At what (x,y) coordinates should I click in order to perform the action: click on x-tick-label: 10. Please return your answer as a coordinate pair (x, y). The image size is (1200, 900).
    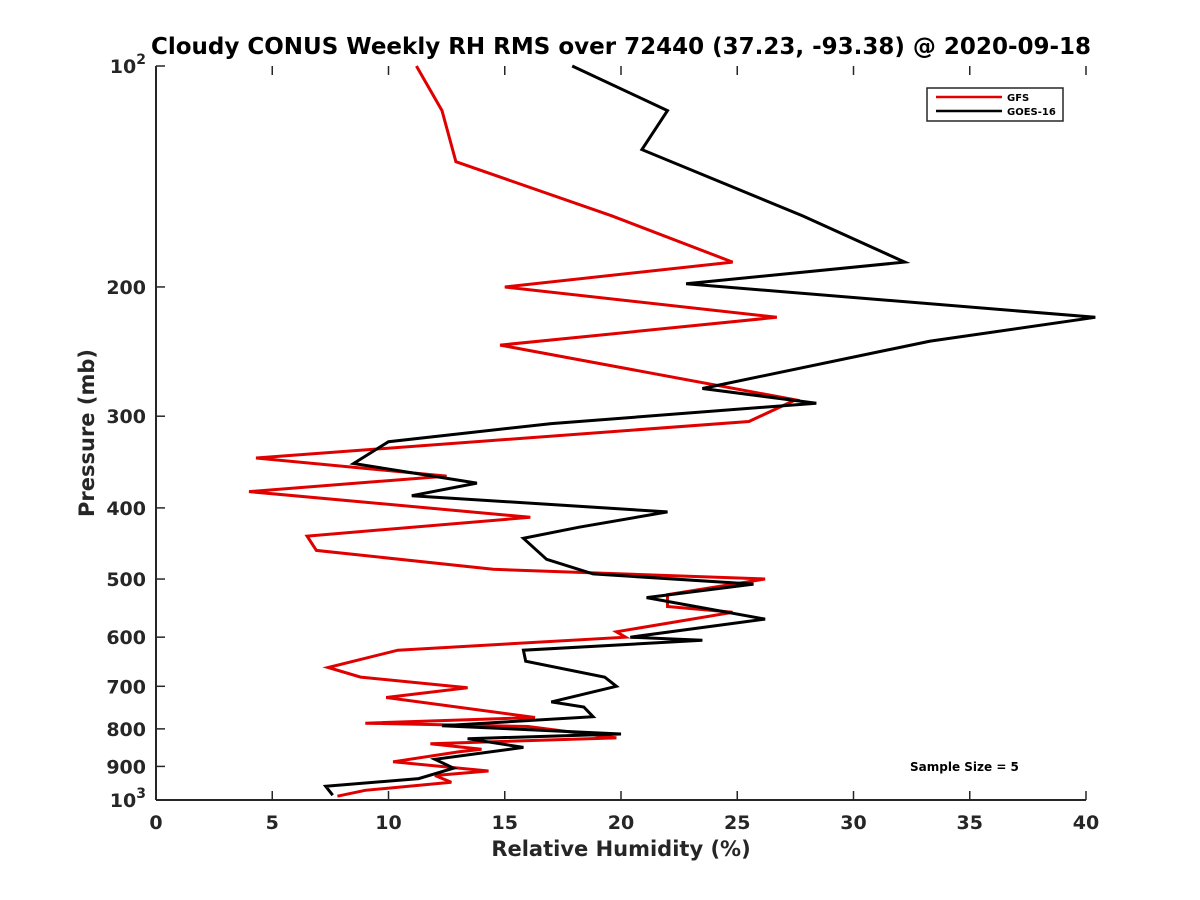
    Looking at the image, I should click on (388, 823).